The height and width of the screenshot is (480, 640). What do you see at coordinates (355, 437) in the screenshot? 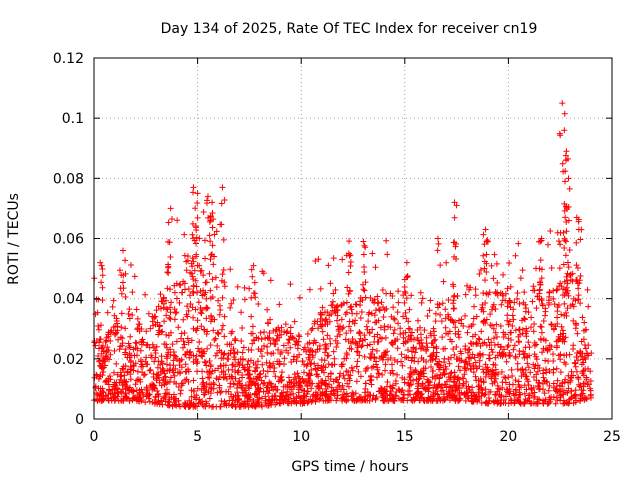
I see `x-tick-labels: 0 5 10 15 20 25` at bounding box center [355, 437].